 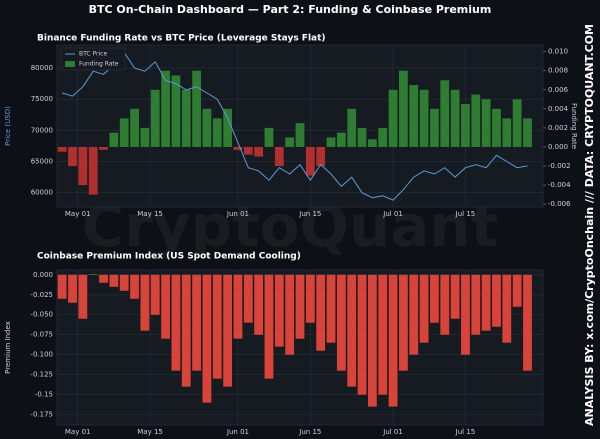 I want to click on y-axis-label: Price (USD), so click(x=8, y=126).